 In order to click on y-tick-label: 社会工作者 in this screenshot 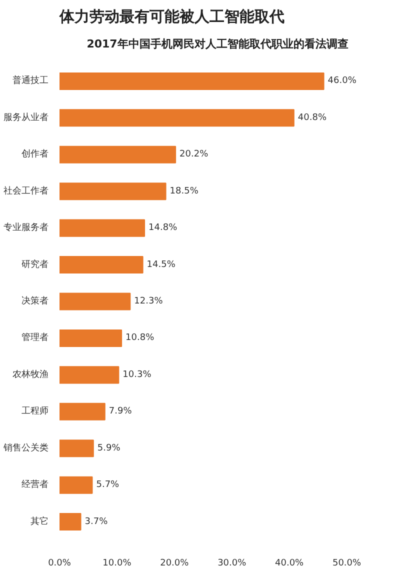, I will do `click(26, 190)`.